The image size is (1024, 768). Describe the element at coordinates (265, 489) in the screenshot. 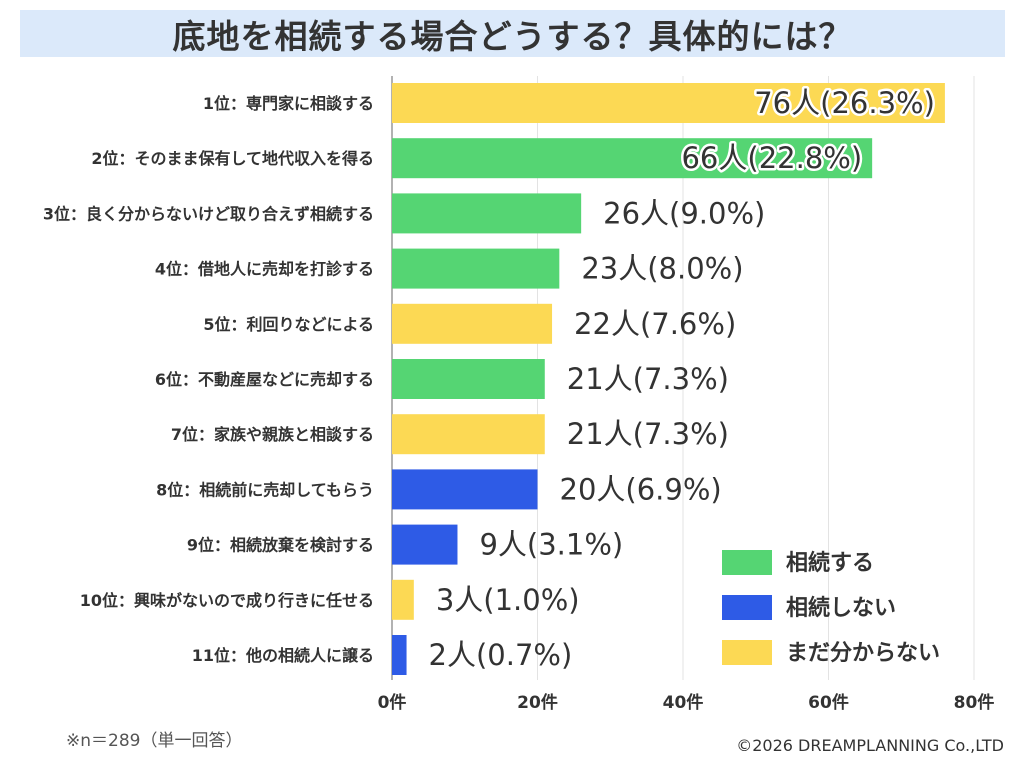

I see `category-label: 8位：相続前に売却してもらう` at that location.